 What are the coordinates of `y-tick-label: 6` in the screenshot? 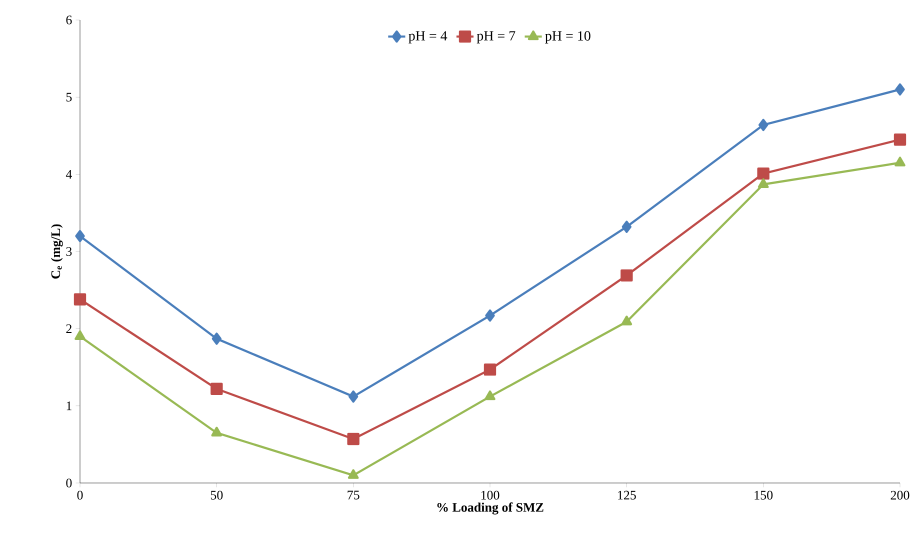 It's located at (69, 20).